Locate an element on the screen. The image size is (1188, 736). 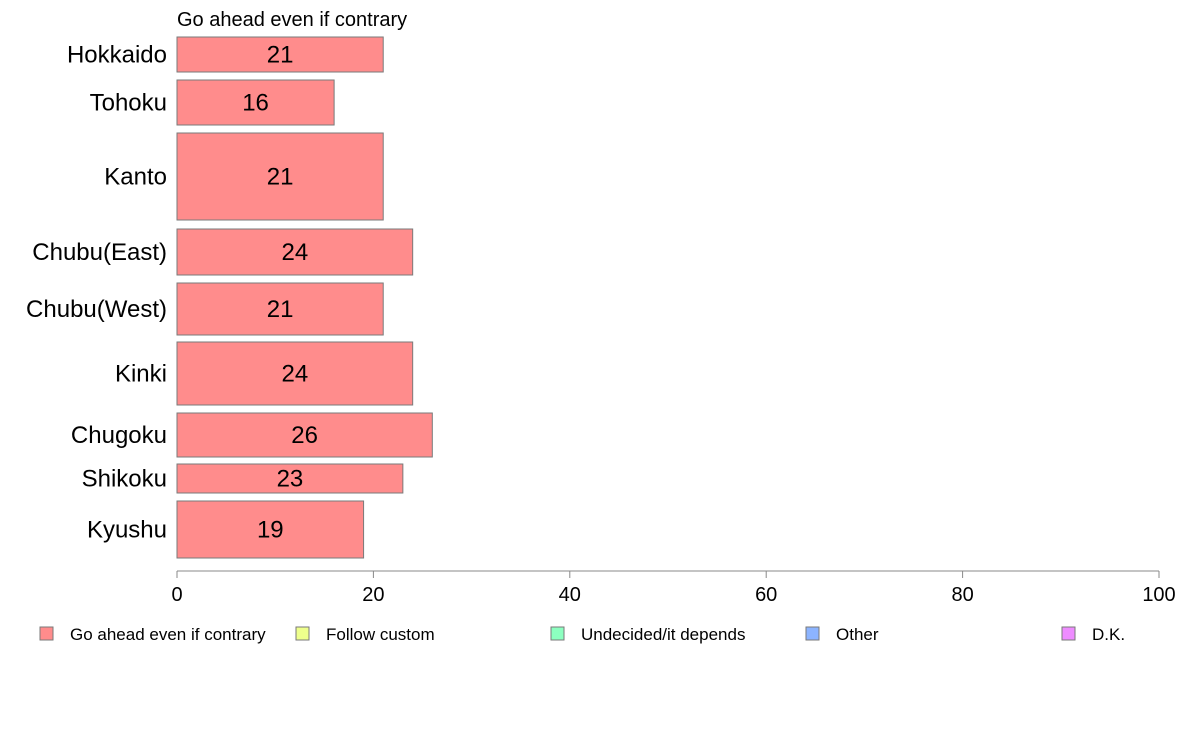
x-tick-label: 60 is located at coordinates (766, 595).